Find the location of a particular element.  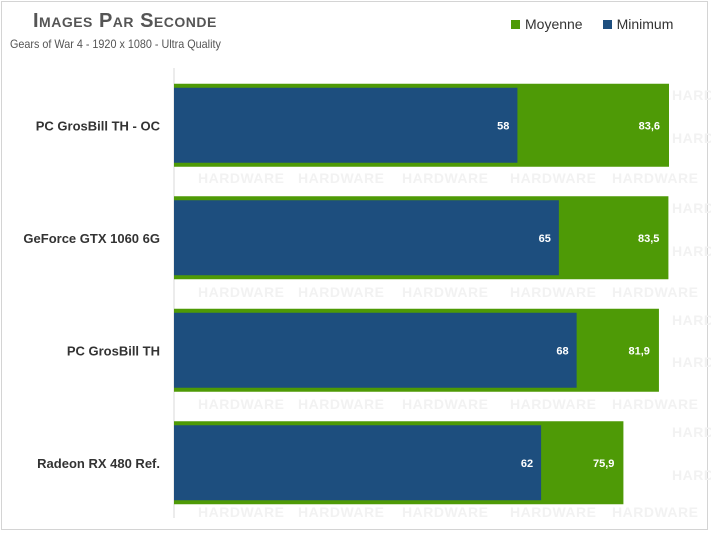

data-label-minimum: 58 is located at coordinates (503, 126).